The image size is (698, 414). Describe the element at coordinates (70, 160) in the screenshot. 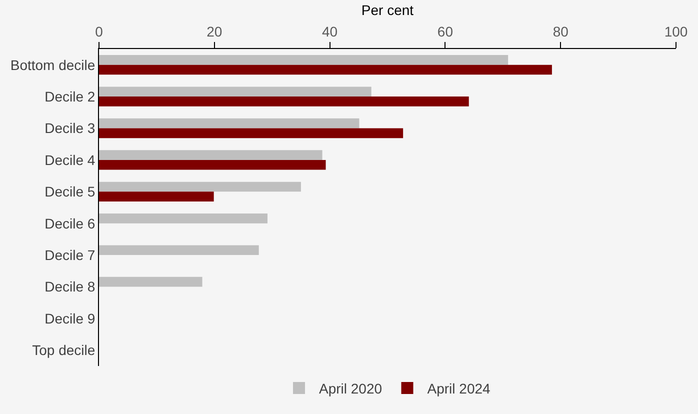

I see `y-tick-label: Decile 4` at that location.